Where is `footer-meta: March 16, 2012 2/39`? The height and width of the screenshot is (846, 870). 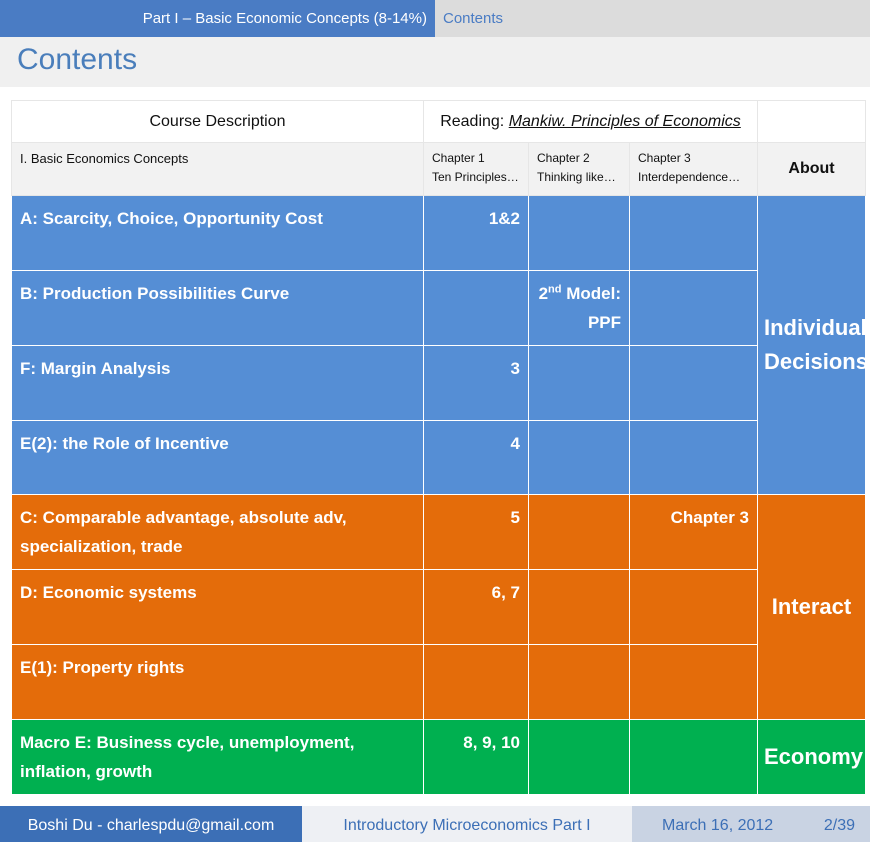 footer-meta: March 16, 2012 2/39 is located at coordinates (751, 824).